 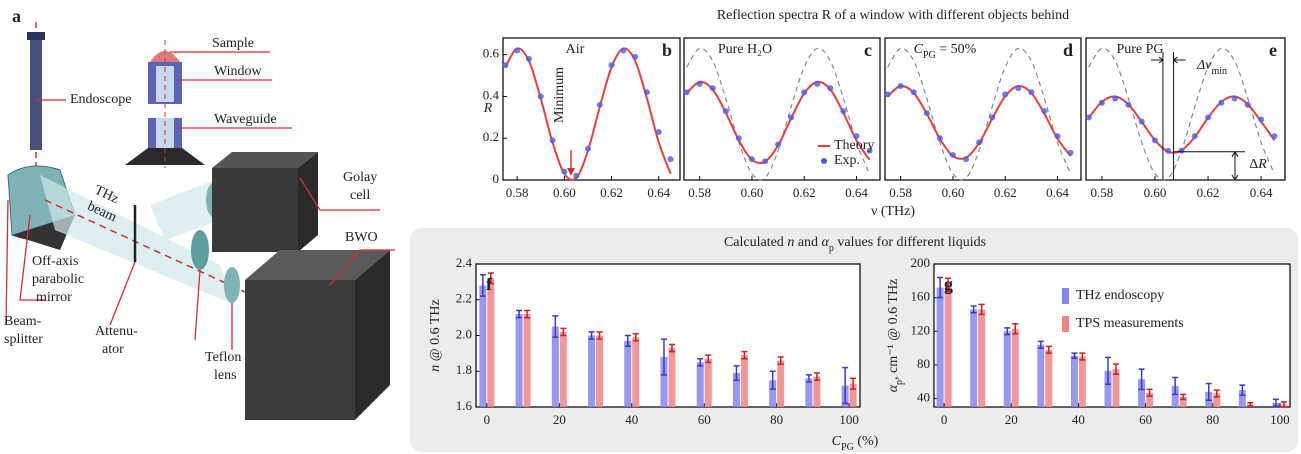 I want to click on x-axis-label: CPG (%), so click(x=855, y=443).